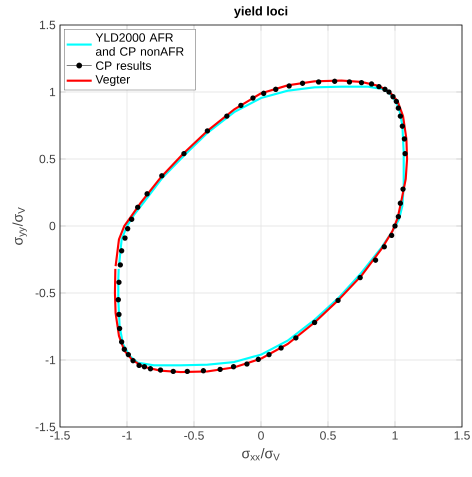  What do you see at coordinates (395, 435) in the screenshot?
I see `x-tick-label: 1` at bounding box center [395, 435].